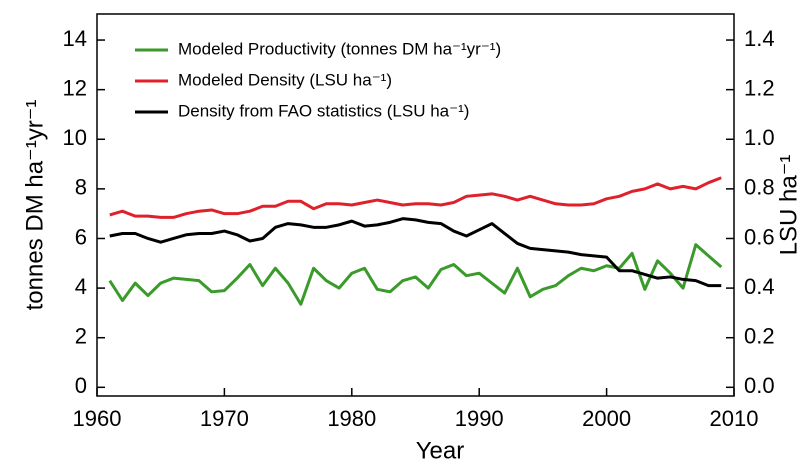  I want to click on x-axis-title: Year, so click(440, 450).